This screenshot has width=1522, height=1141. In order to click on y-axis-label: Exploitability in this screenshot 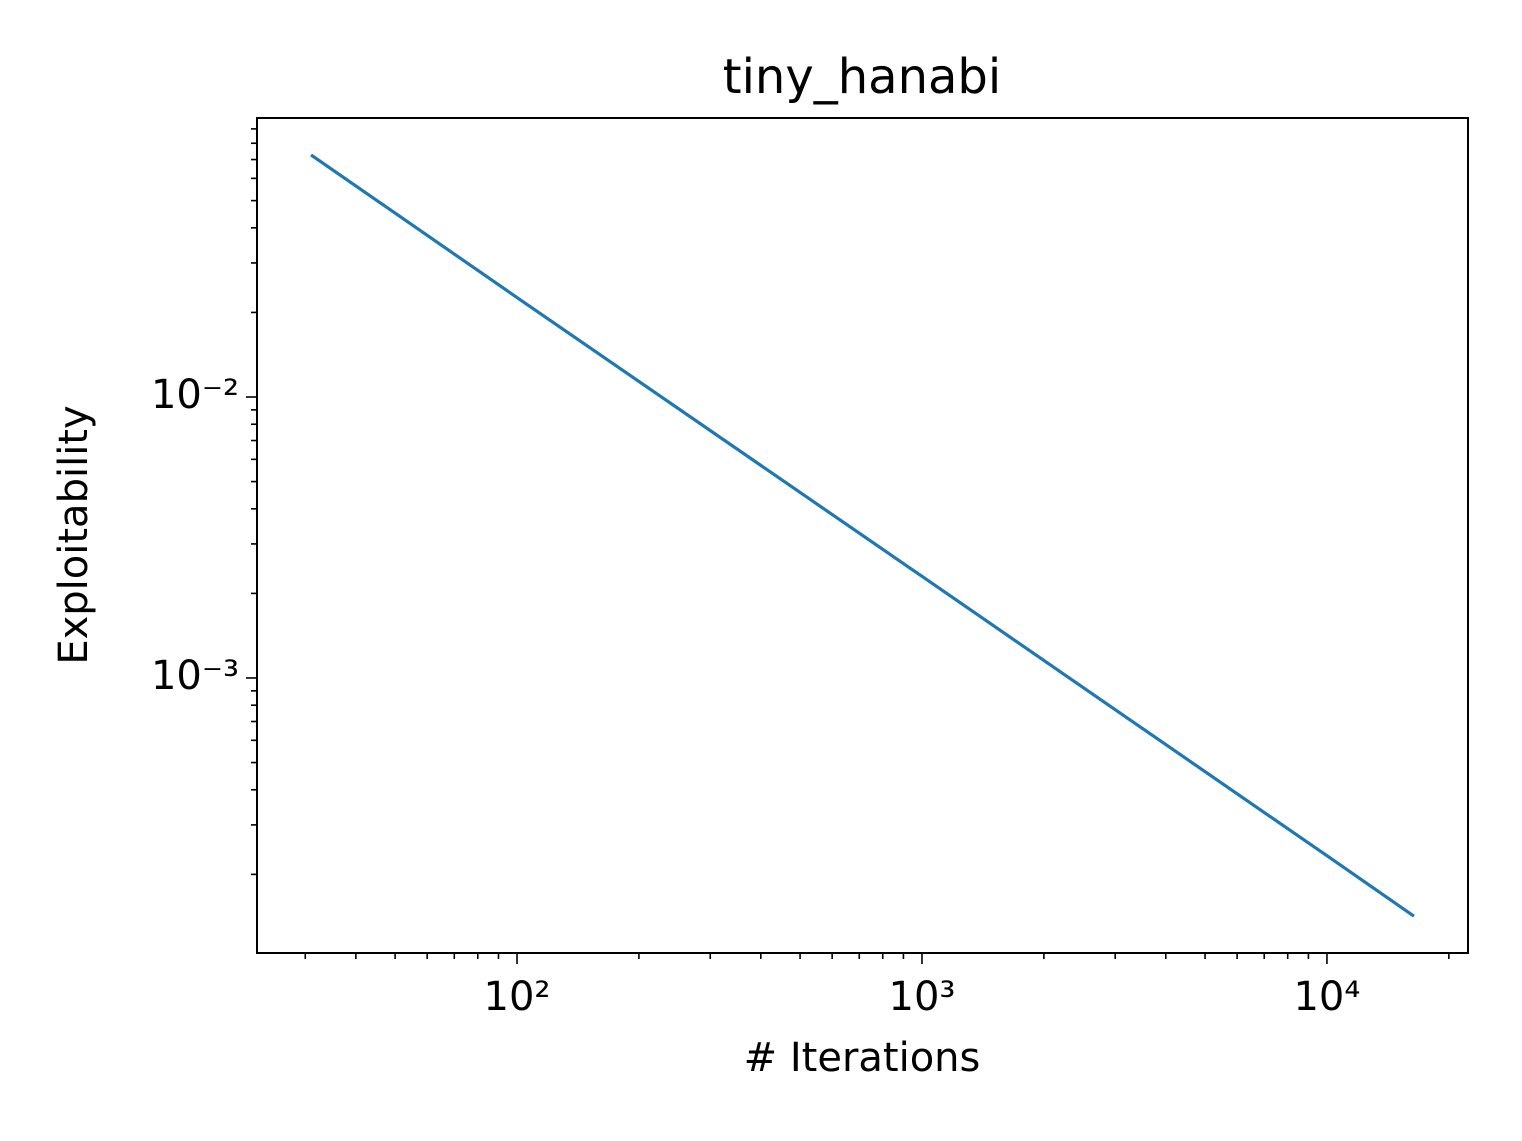, I will do `click(74, 534)`.